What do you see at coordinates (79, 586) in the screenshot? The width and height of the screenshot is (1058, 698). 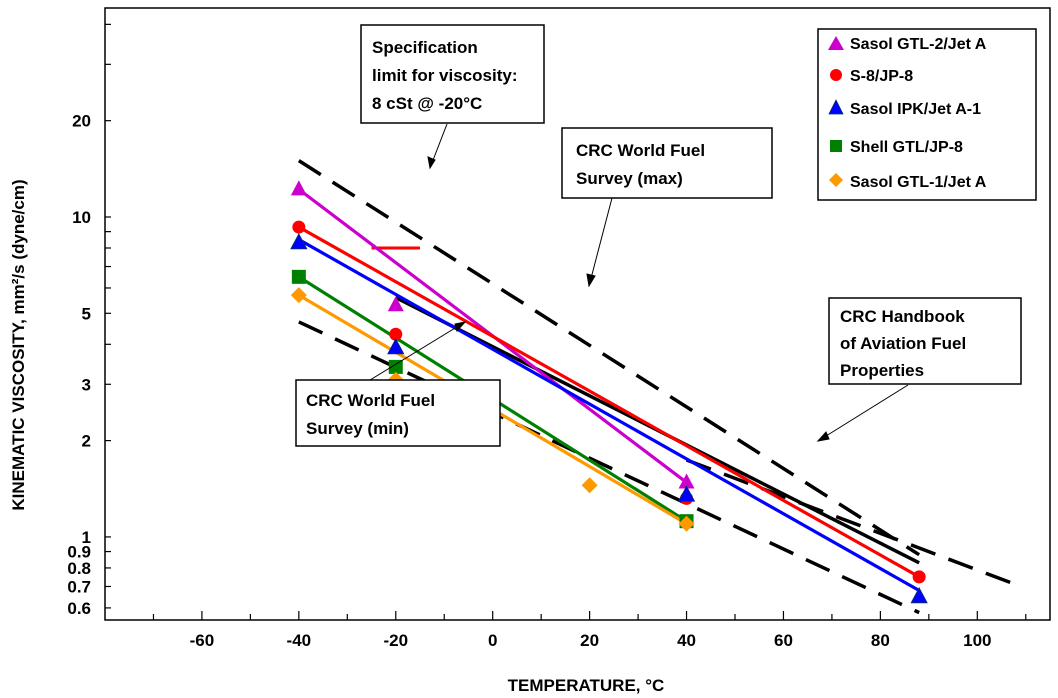 I see `y-tick-label: 0.7` at bounding box center [79, 586].